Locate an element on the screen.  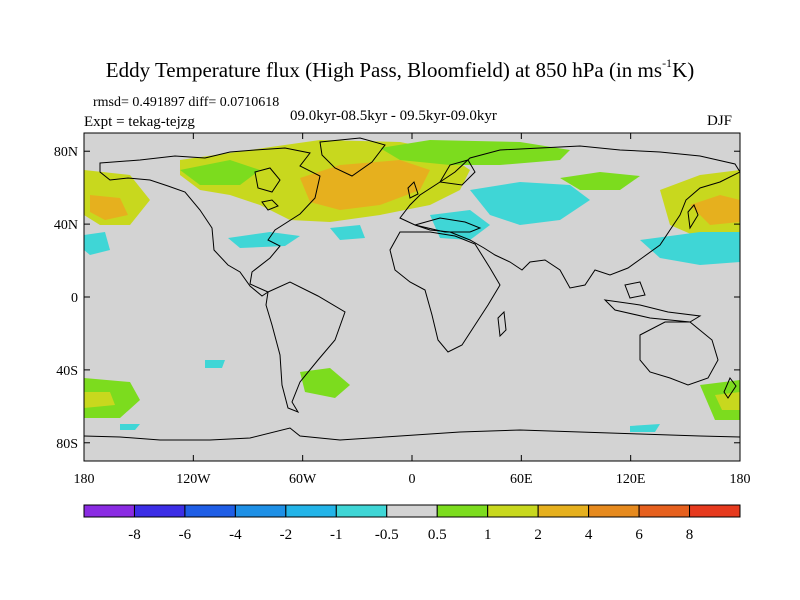
season-label: DJF is located at coordinates (720, 121).